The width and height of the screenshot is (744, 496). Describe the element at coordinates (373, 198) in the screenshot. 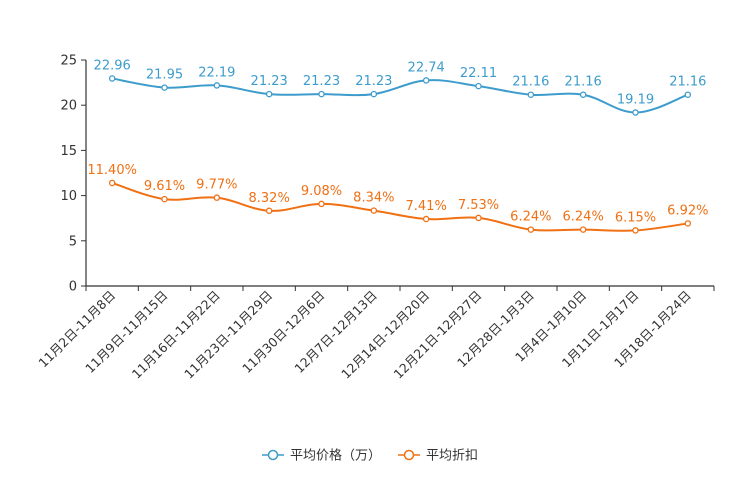

I see `data-label: 8.34%` at that location.